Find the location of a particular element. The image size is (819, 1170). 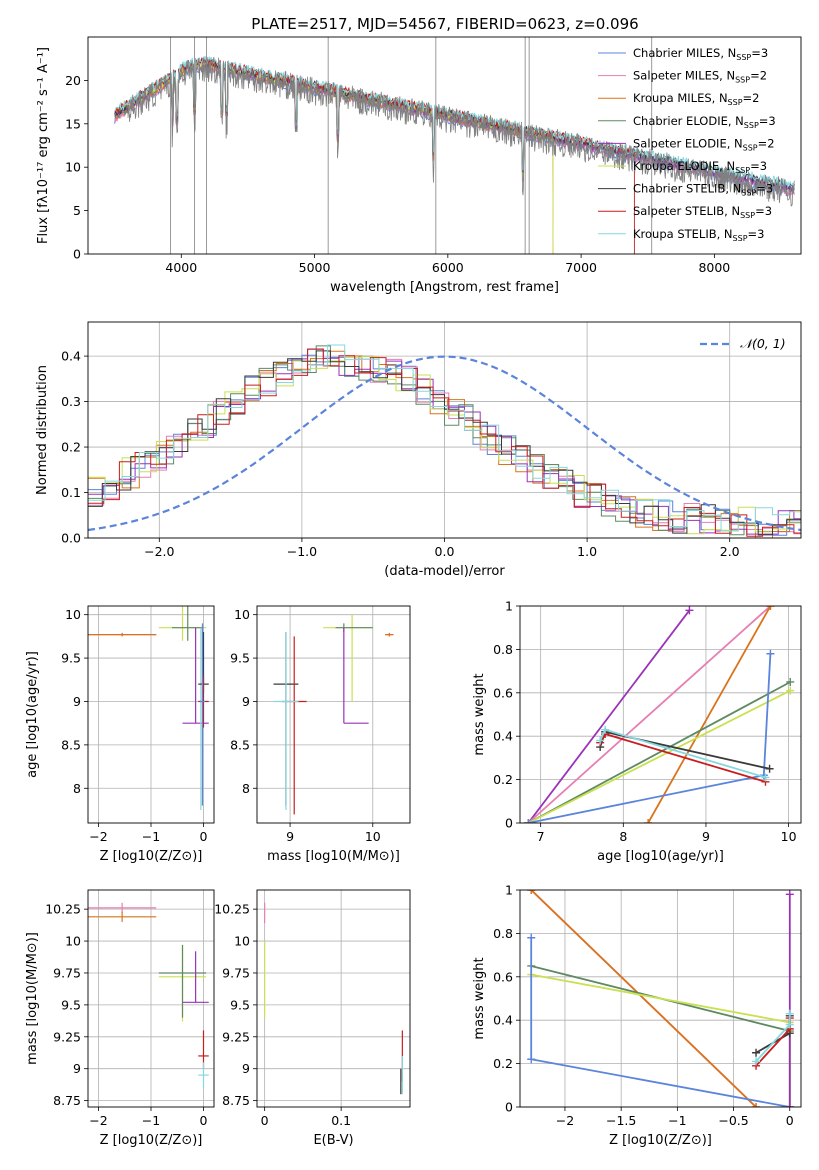

x-tick-label: 7000 is located at coordinates (581, 267).